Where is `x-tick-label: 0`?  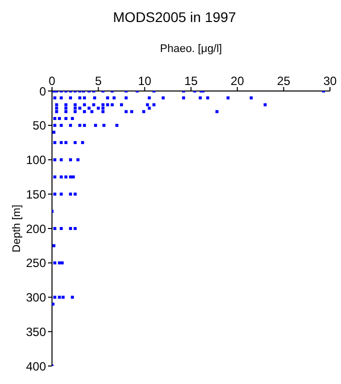 x-tick-label: 0 is located at coordinates (52, 81).